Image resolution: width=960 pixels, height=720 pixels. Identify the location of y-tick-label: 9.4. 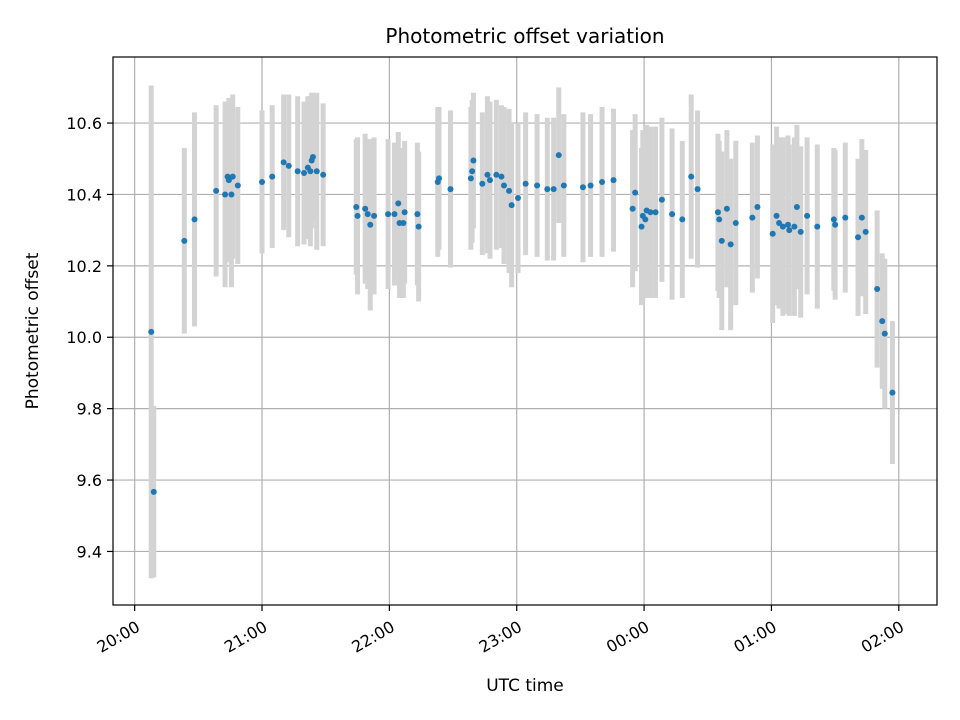
(89, 551).